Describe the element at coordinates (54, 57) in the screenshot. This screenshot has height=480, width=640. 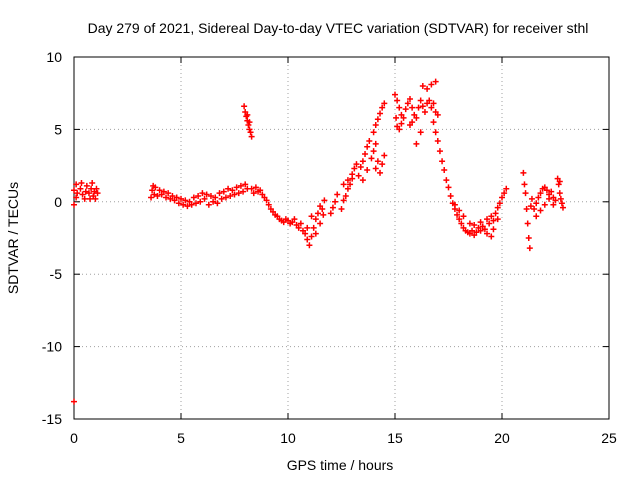
I see `y-tick-label: 10` at that location.